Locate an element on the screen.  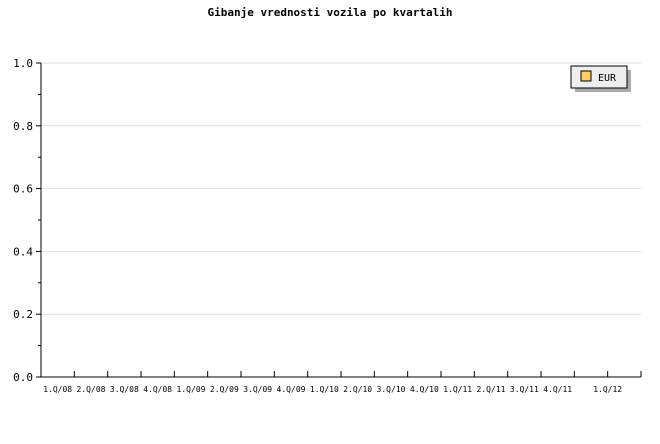
y-tick-label: 0.0 is located at coordinates (23, 377).